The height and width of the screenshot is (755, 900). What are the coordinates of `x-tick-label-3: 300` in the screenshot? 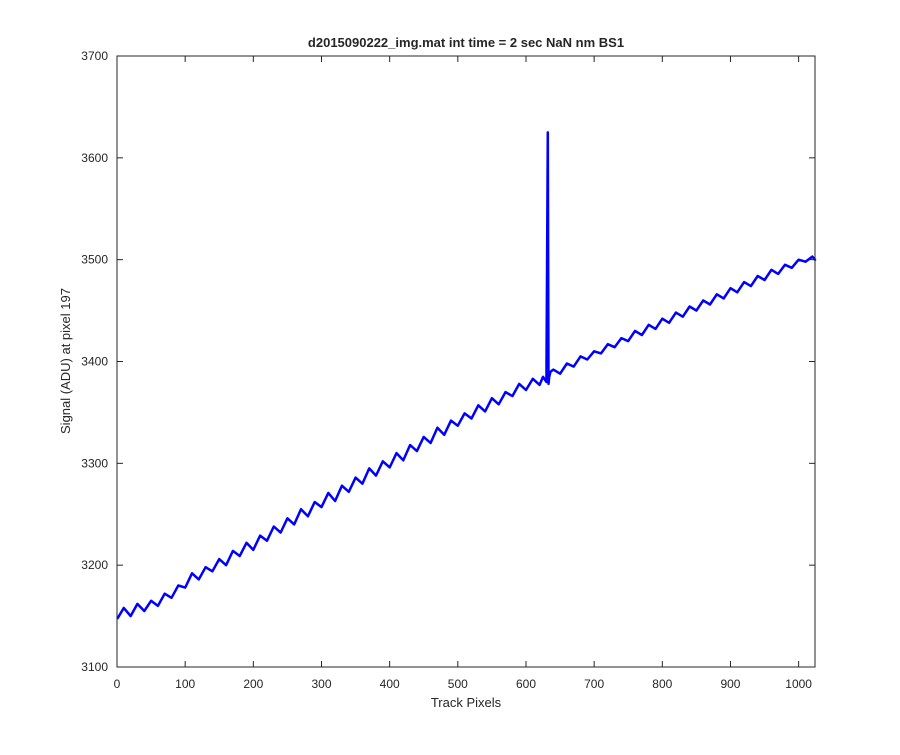 It's located at (321, 684).